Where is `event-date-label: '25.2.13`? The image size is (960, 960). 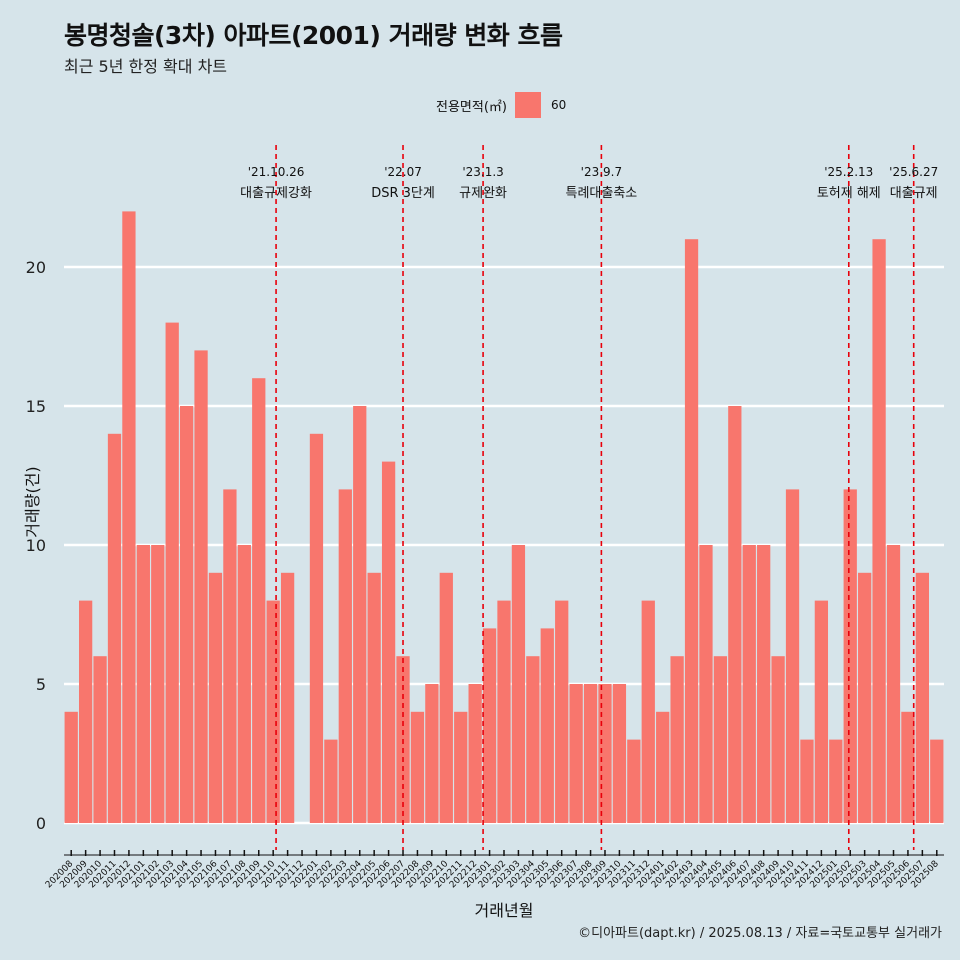
event-date-label: '25.2.13 is located at coordinates (848, 172).